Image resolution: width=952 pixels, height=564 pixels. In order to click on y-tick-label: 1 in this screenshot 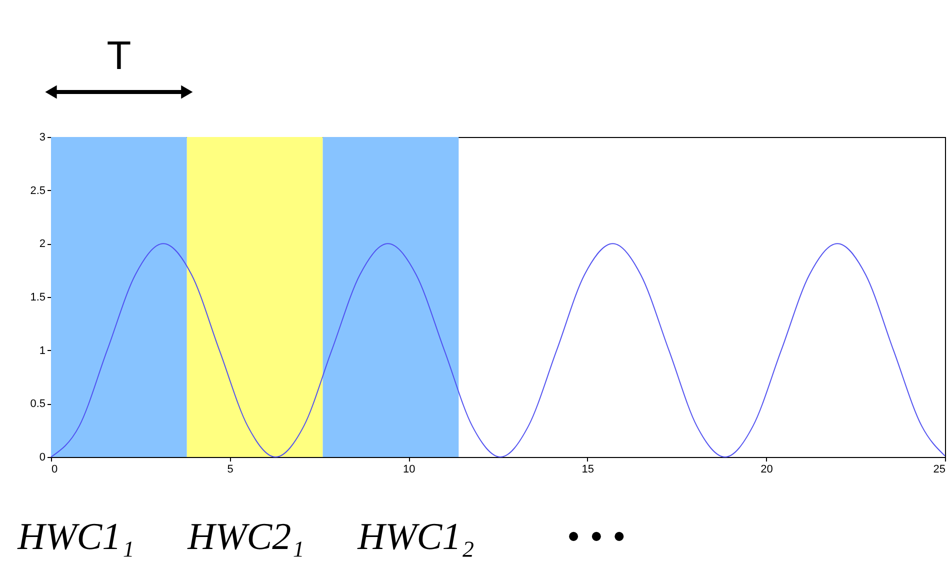, I will do `click(42, 350)`.